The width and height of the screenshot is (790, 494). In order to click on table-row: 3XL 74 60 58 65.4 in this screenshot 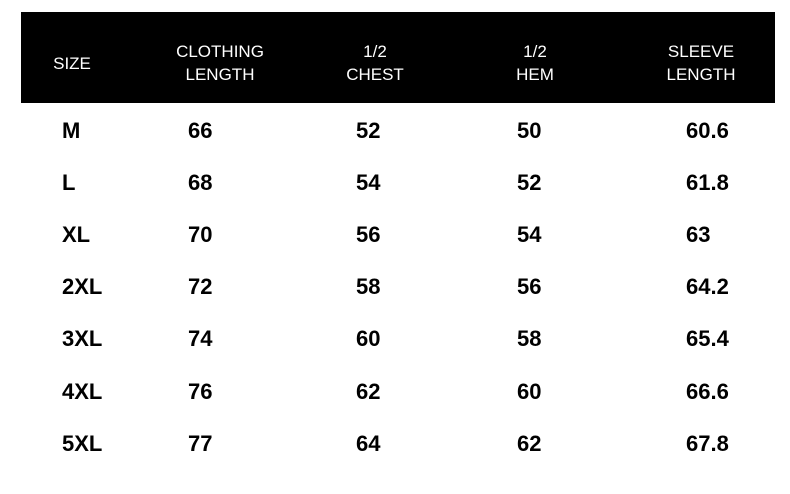, I will do `click(395, 339)`.